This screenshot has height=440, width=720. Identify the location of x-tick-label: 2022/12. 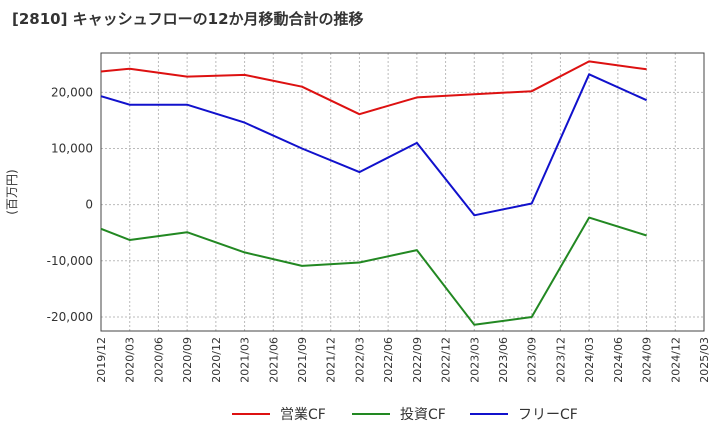
(446, 360).